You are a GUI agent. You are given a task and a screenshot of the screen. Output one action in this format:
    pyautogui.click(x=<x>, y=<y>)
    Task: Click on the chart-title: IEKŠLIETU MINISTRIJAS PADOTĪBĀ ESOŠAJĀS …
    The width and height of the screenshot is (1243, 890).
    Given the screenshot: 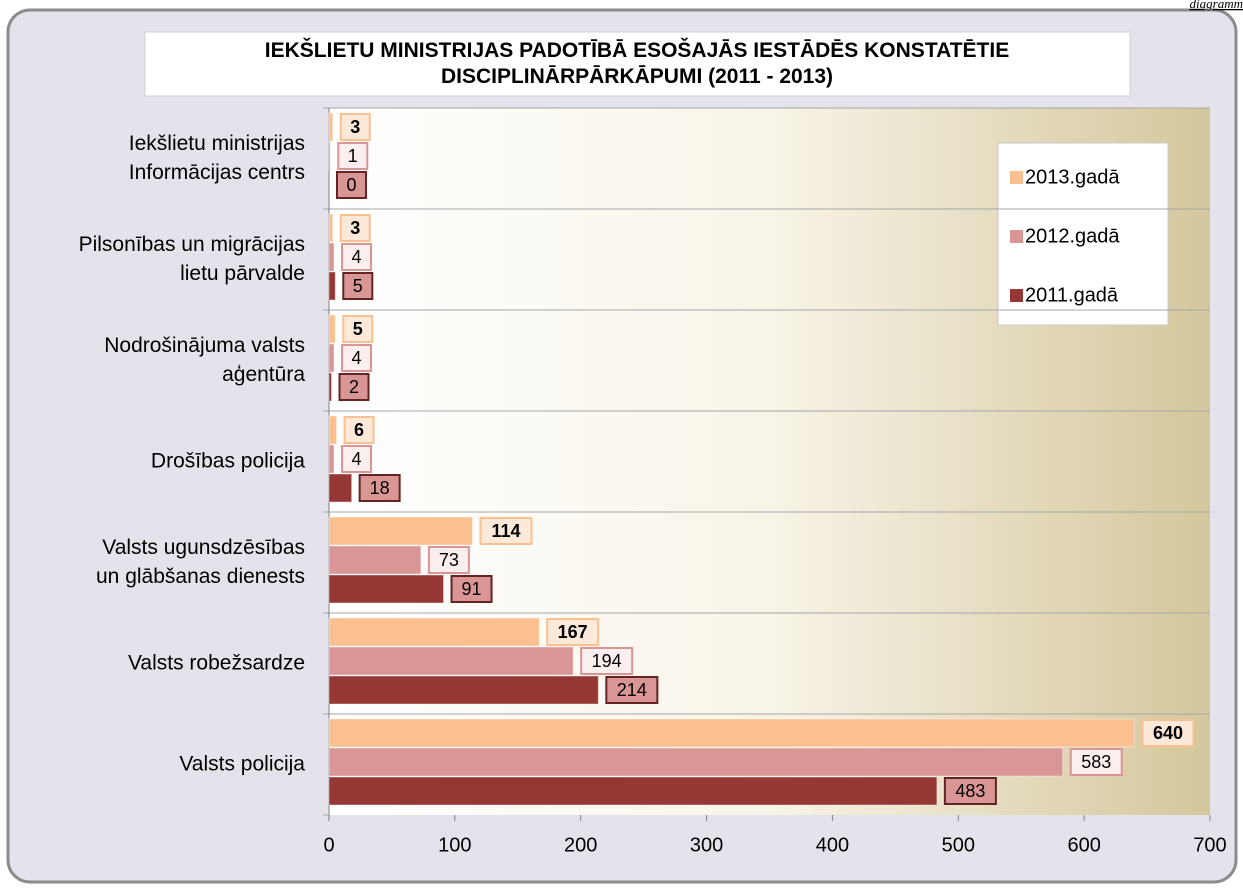 What is the action you would take?
    pyautogui.click(x=637, y=63)
    